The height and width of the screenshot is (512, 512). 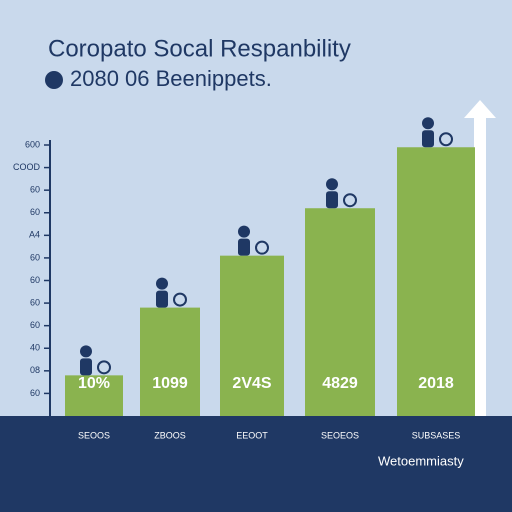 What do you see at coordinates (94, 435) in the screenshot?
I see `x-tick-label: SEOOS` at bounding box center [94, 435].